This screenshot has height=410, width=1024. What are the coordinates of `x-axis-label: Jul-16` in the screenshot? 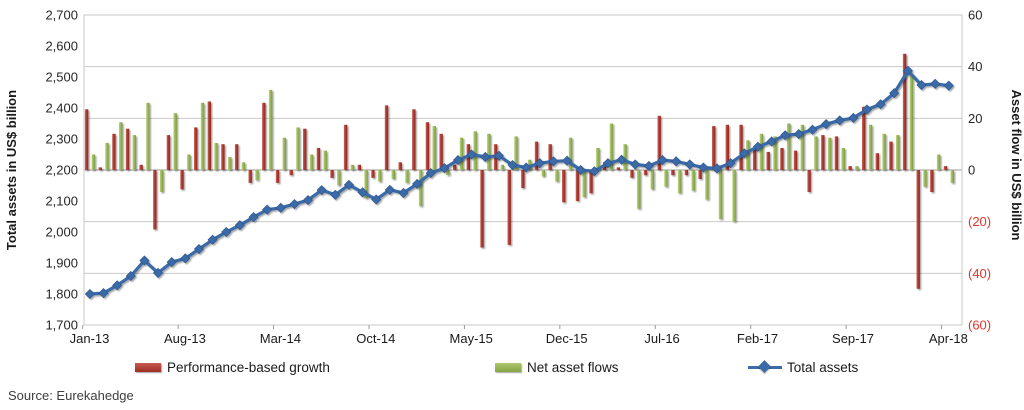 It's located at (661, 338).